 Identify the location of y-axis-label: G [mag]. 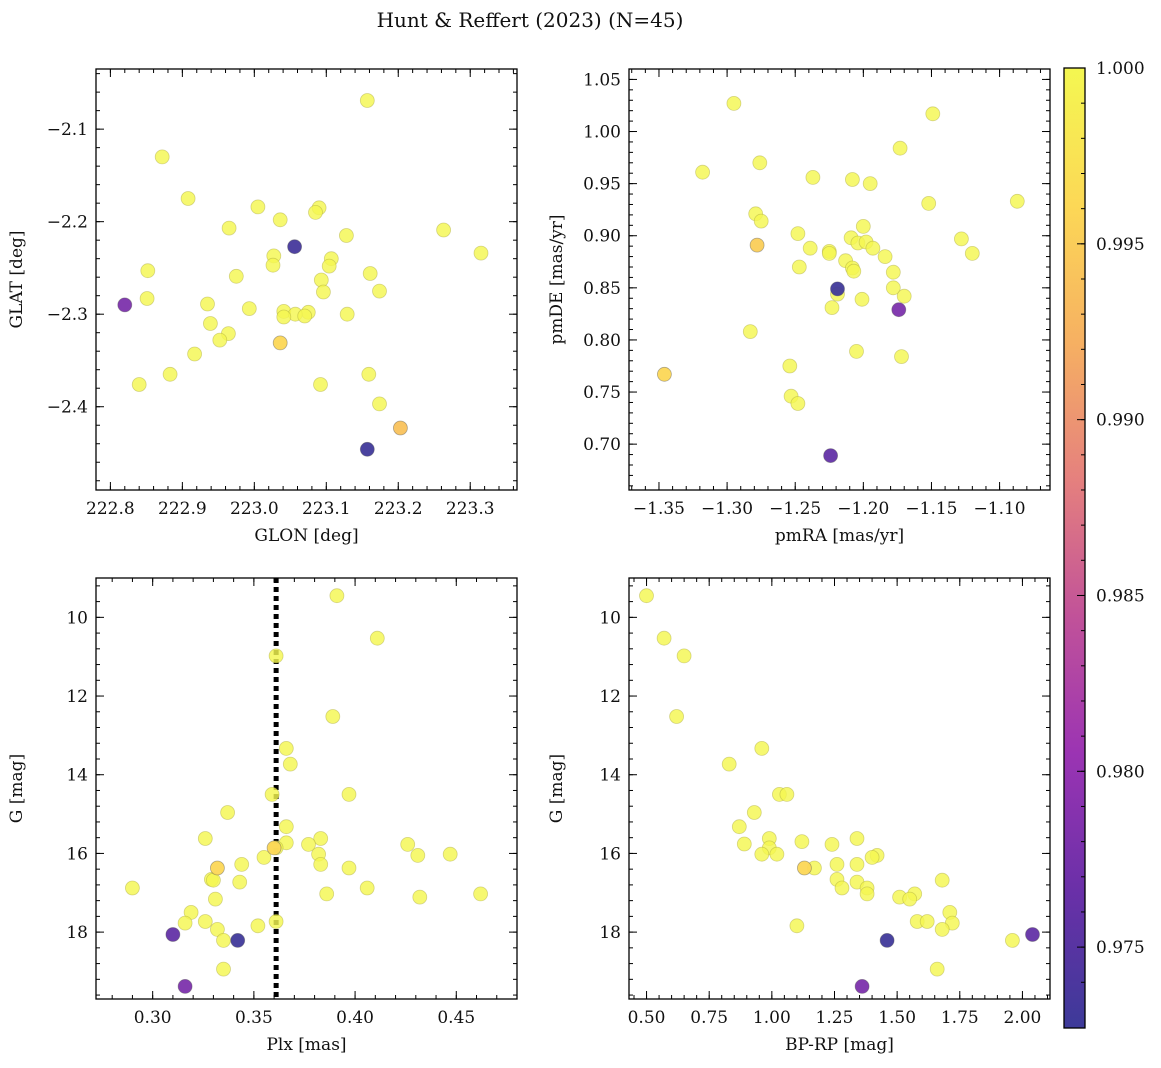
(17, 788).